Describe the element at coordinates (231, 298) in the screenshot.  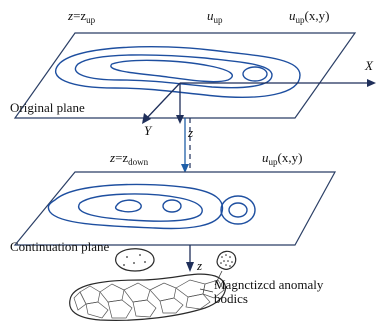
I see `label-anomaly-line2: bodics` at that location.